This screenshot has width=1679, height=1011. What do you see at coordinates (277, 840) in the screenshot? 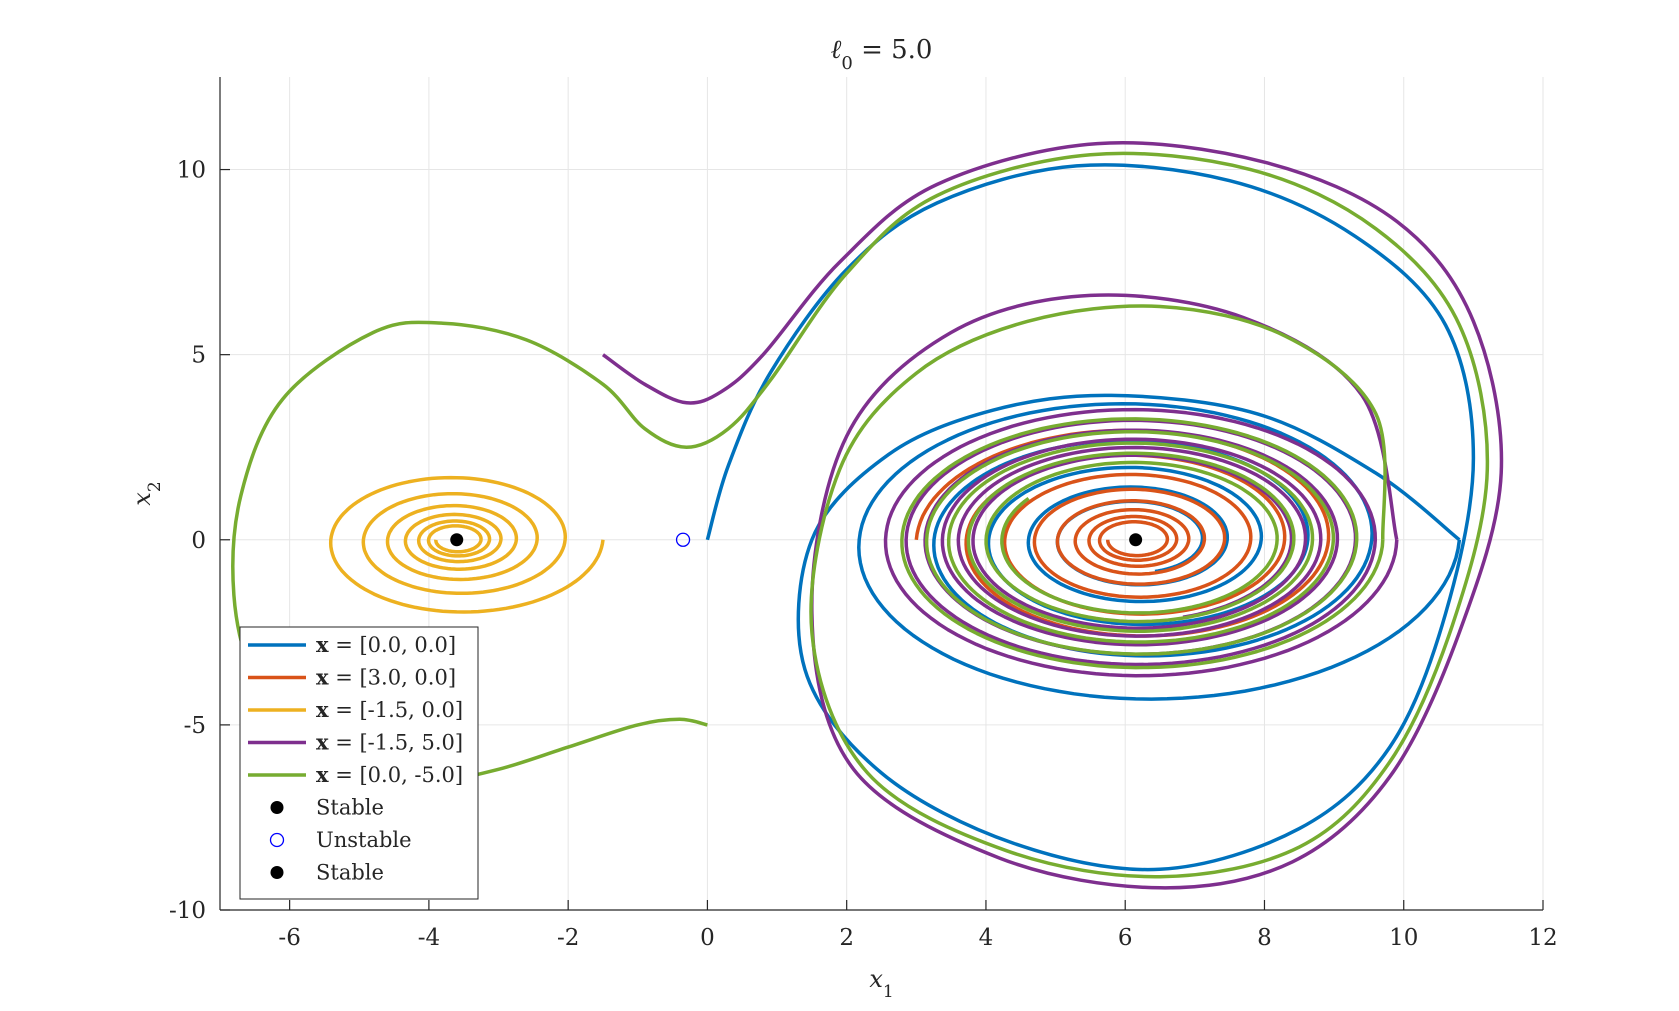
I see `legend-marker-unstable` at bounding box center [277, 840].